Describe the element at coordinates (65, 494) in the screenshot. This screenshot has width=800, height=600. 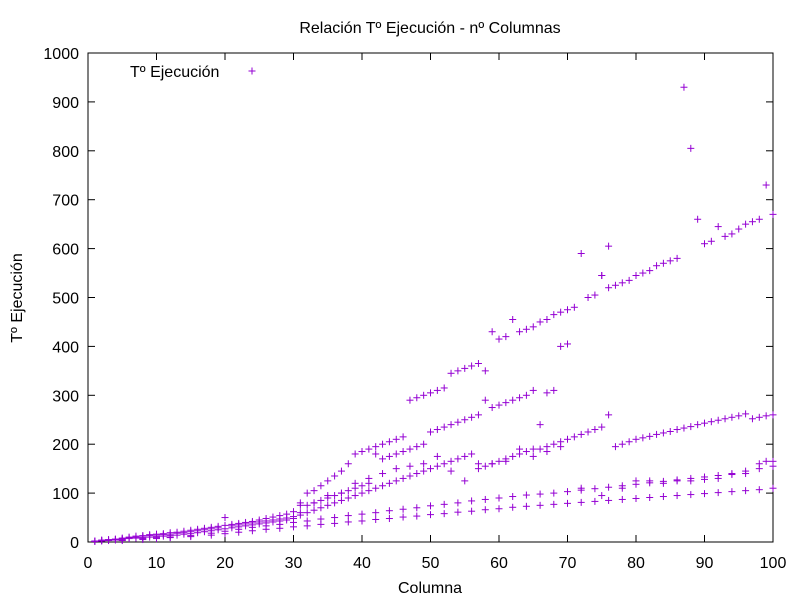
I see `y-tick-label: 100` at that location.